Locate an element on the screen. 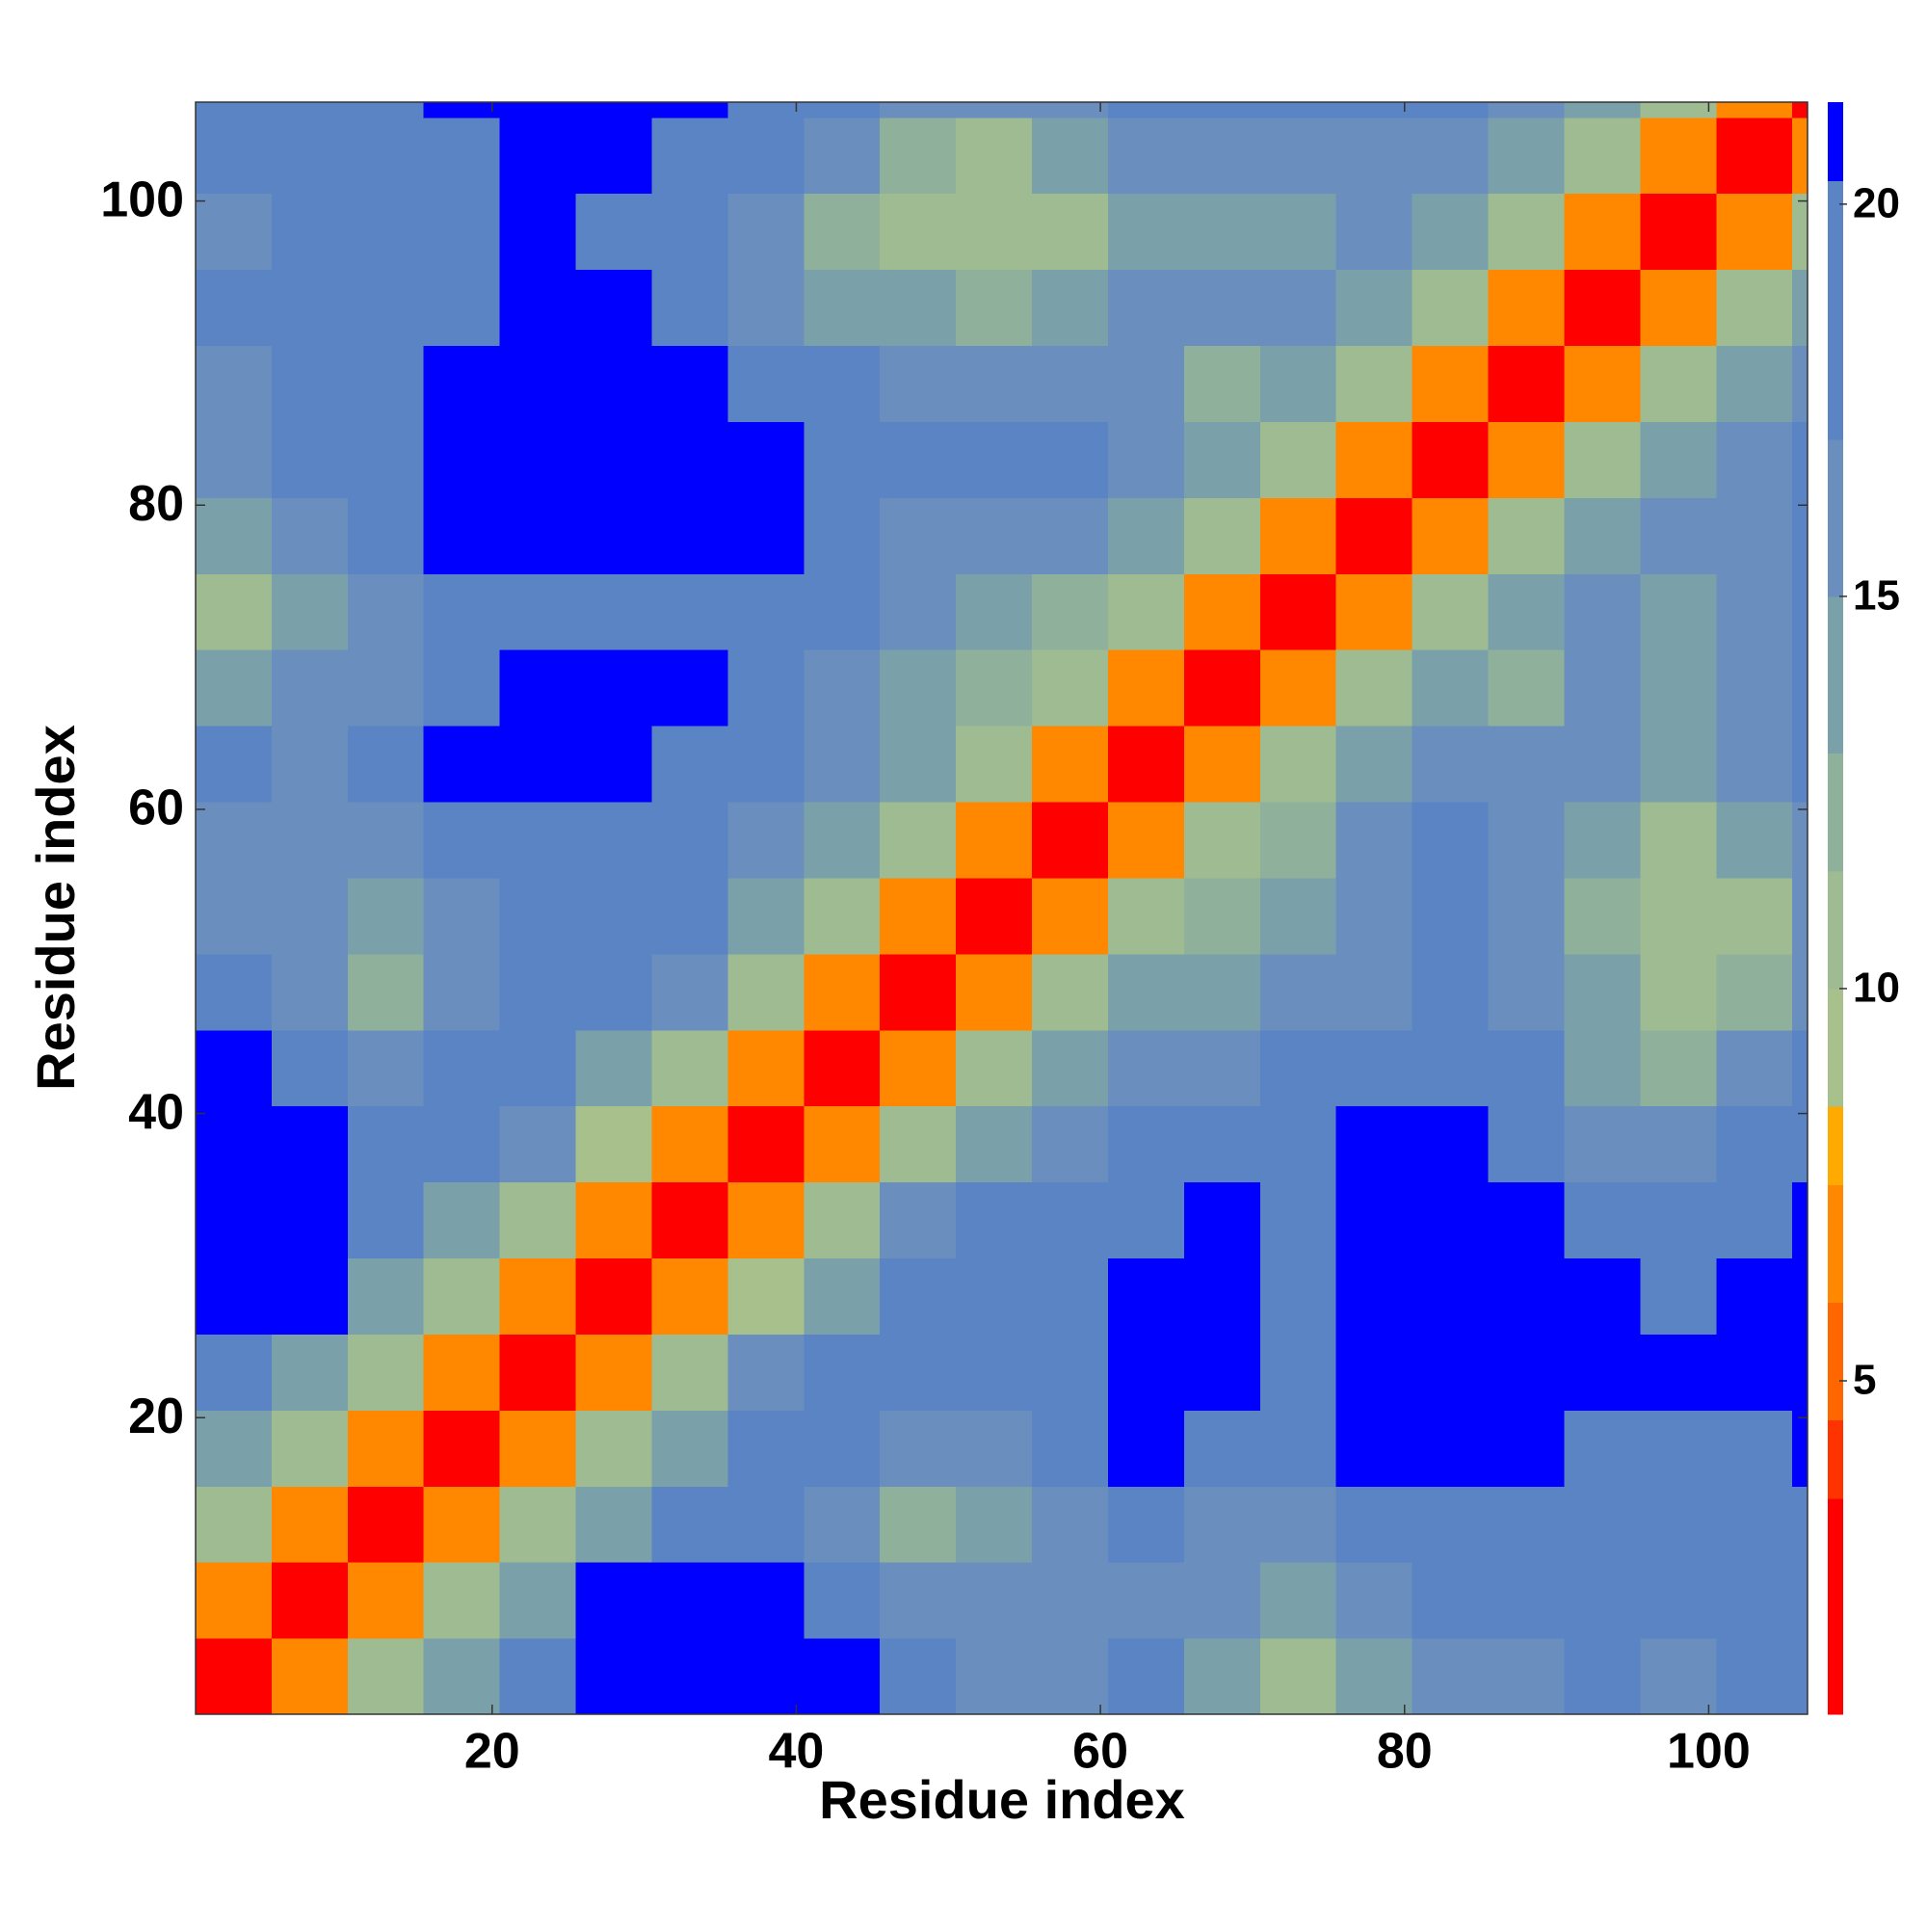 Image resolution: width=1927 pixels, height=1932 pixels. x-tick-label: 100 is located at coordinates (1709, 1752).